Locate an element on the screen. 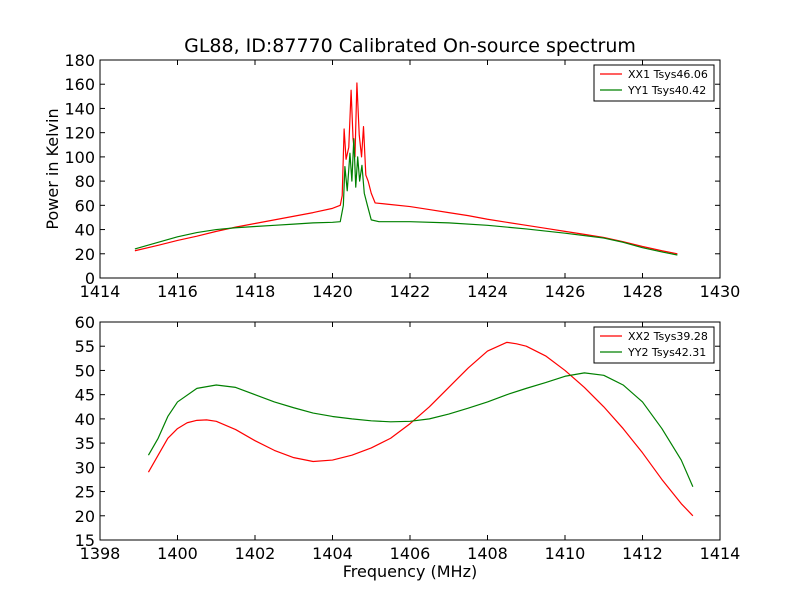  bottom-legend-label-yy2: YY2 Tsys42.31 is located at coordinates (666, 352).